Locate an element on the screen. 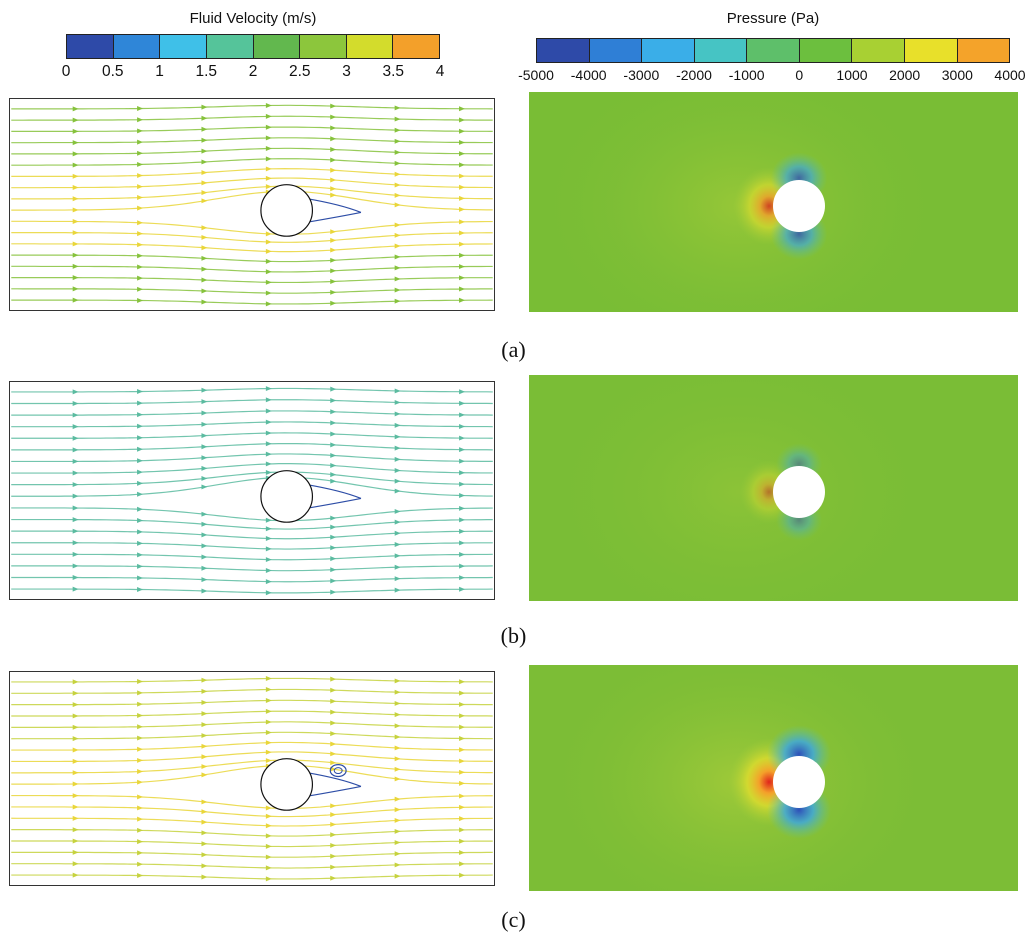 This screenshot has width=1027, height=944. pressure-colorbar-tick-label: 4000 is located at coordinates (1010, 75).